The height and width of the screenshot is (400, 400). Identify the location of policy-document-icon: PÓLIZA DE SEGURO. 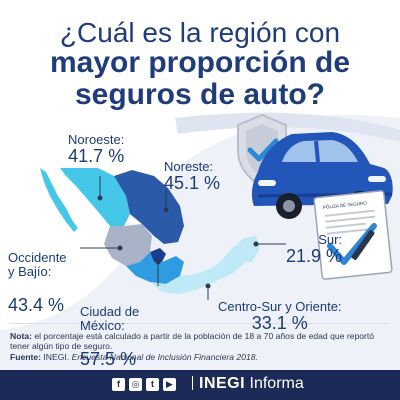
(353, 235).